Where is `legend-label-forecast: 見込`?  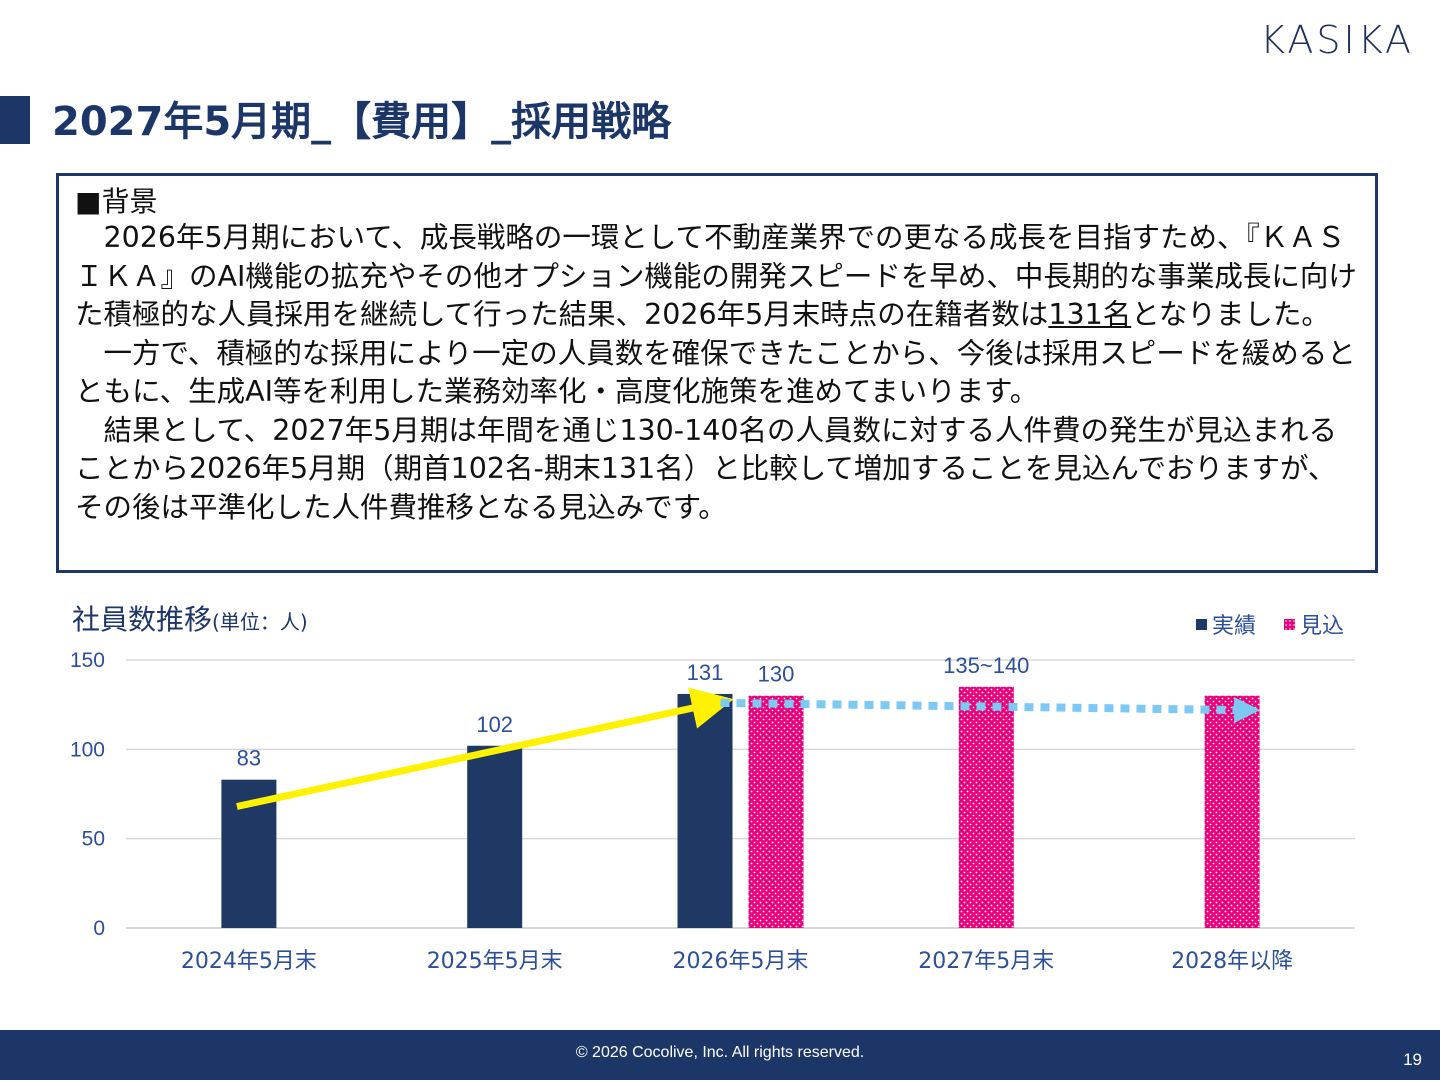
legend-label-forecast: 見込 is located at coordinates (1321, 626).